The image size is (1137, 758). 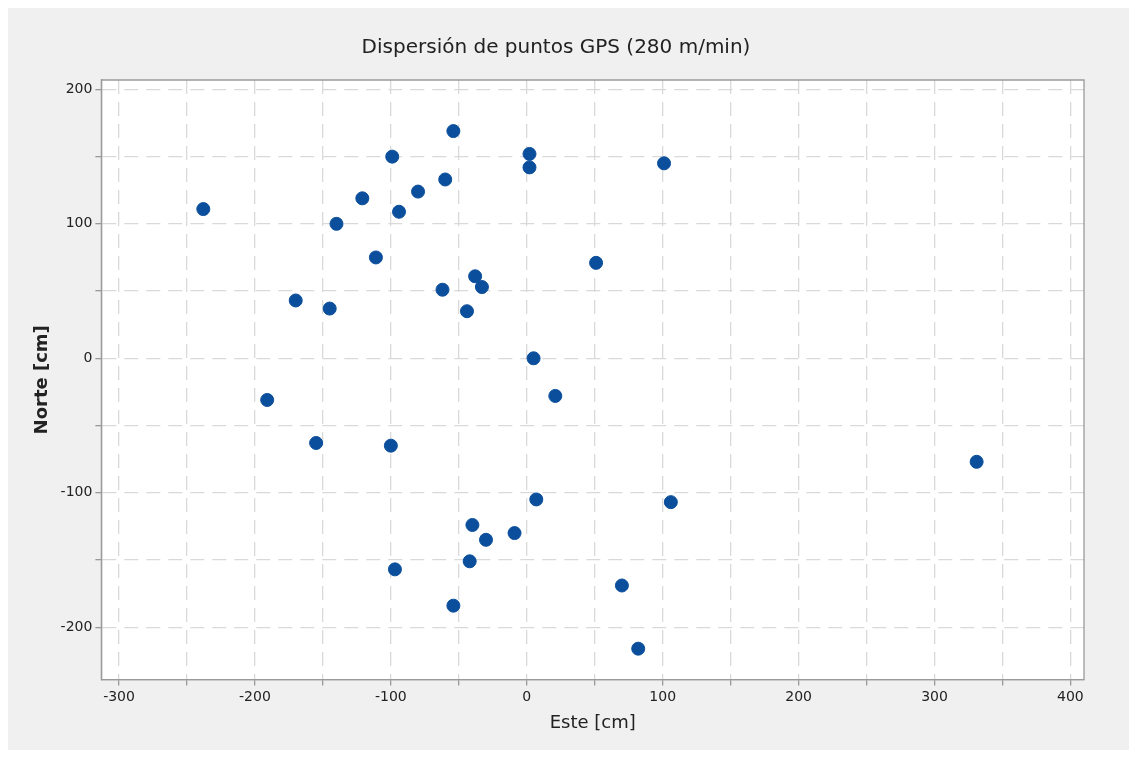 What do you see at coordinates (88, 356) in the screenshot?
I see `y-tick-label: 0` at bounding box center [88, 356].